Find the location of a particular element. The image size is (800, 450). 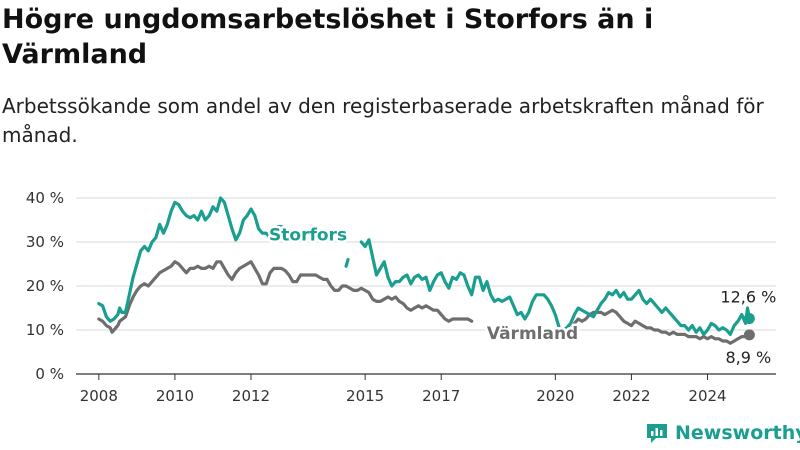

y-tick-label: 40 % is located at coordinates (45, 198).